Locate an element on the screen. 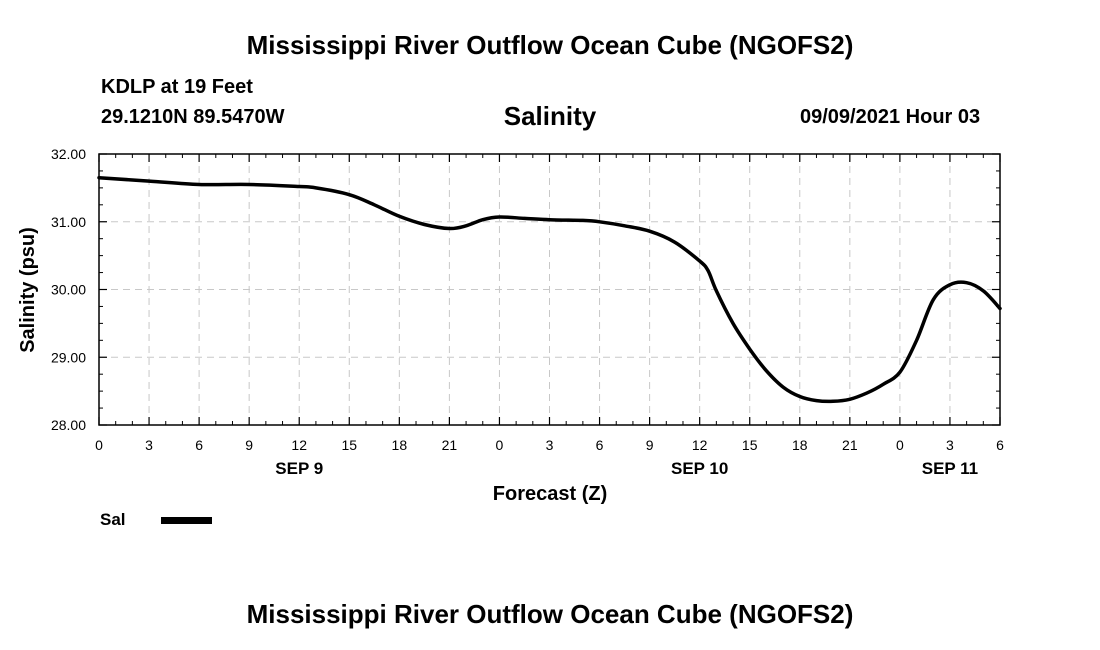 This screenshot has width=1100, height=650. y-tick-label: 29.00 is located at coordinates (68, 357).